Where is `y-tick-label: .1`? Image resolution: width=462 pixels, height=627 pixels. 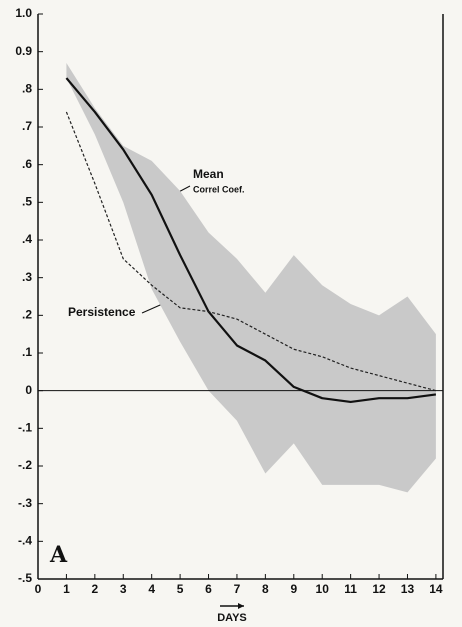 y-tick-label: .1 is located at coordinates (27, 352).